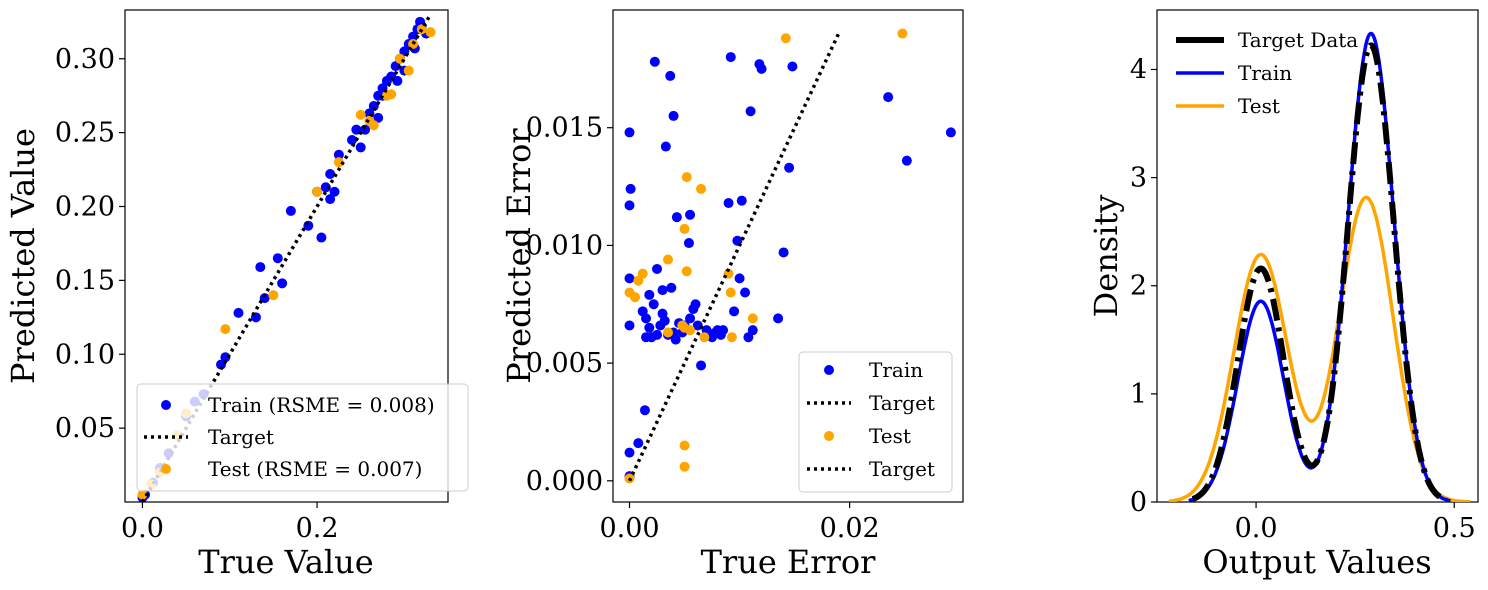 This screenshot has width=1488, height=590. Describe the element at coordinates (1138, 394) in the screenshot. I see `y-tick-label: 1` at that location.